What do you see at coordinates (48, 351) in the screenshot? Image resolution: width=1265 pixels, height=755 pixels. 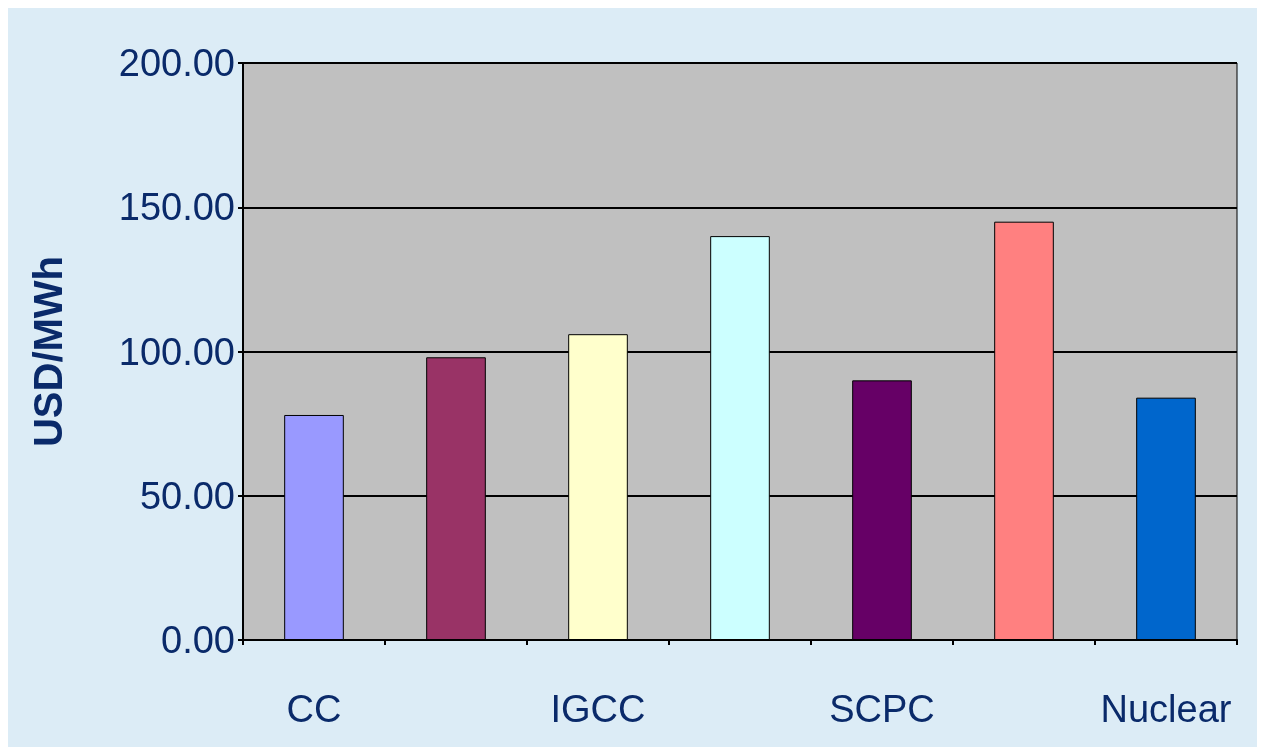 I see `y-axis-title: USD/MWh` at bounding box center [48, 351].